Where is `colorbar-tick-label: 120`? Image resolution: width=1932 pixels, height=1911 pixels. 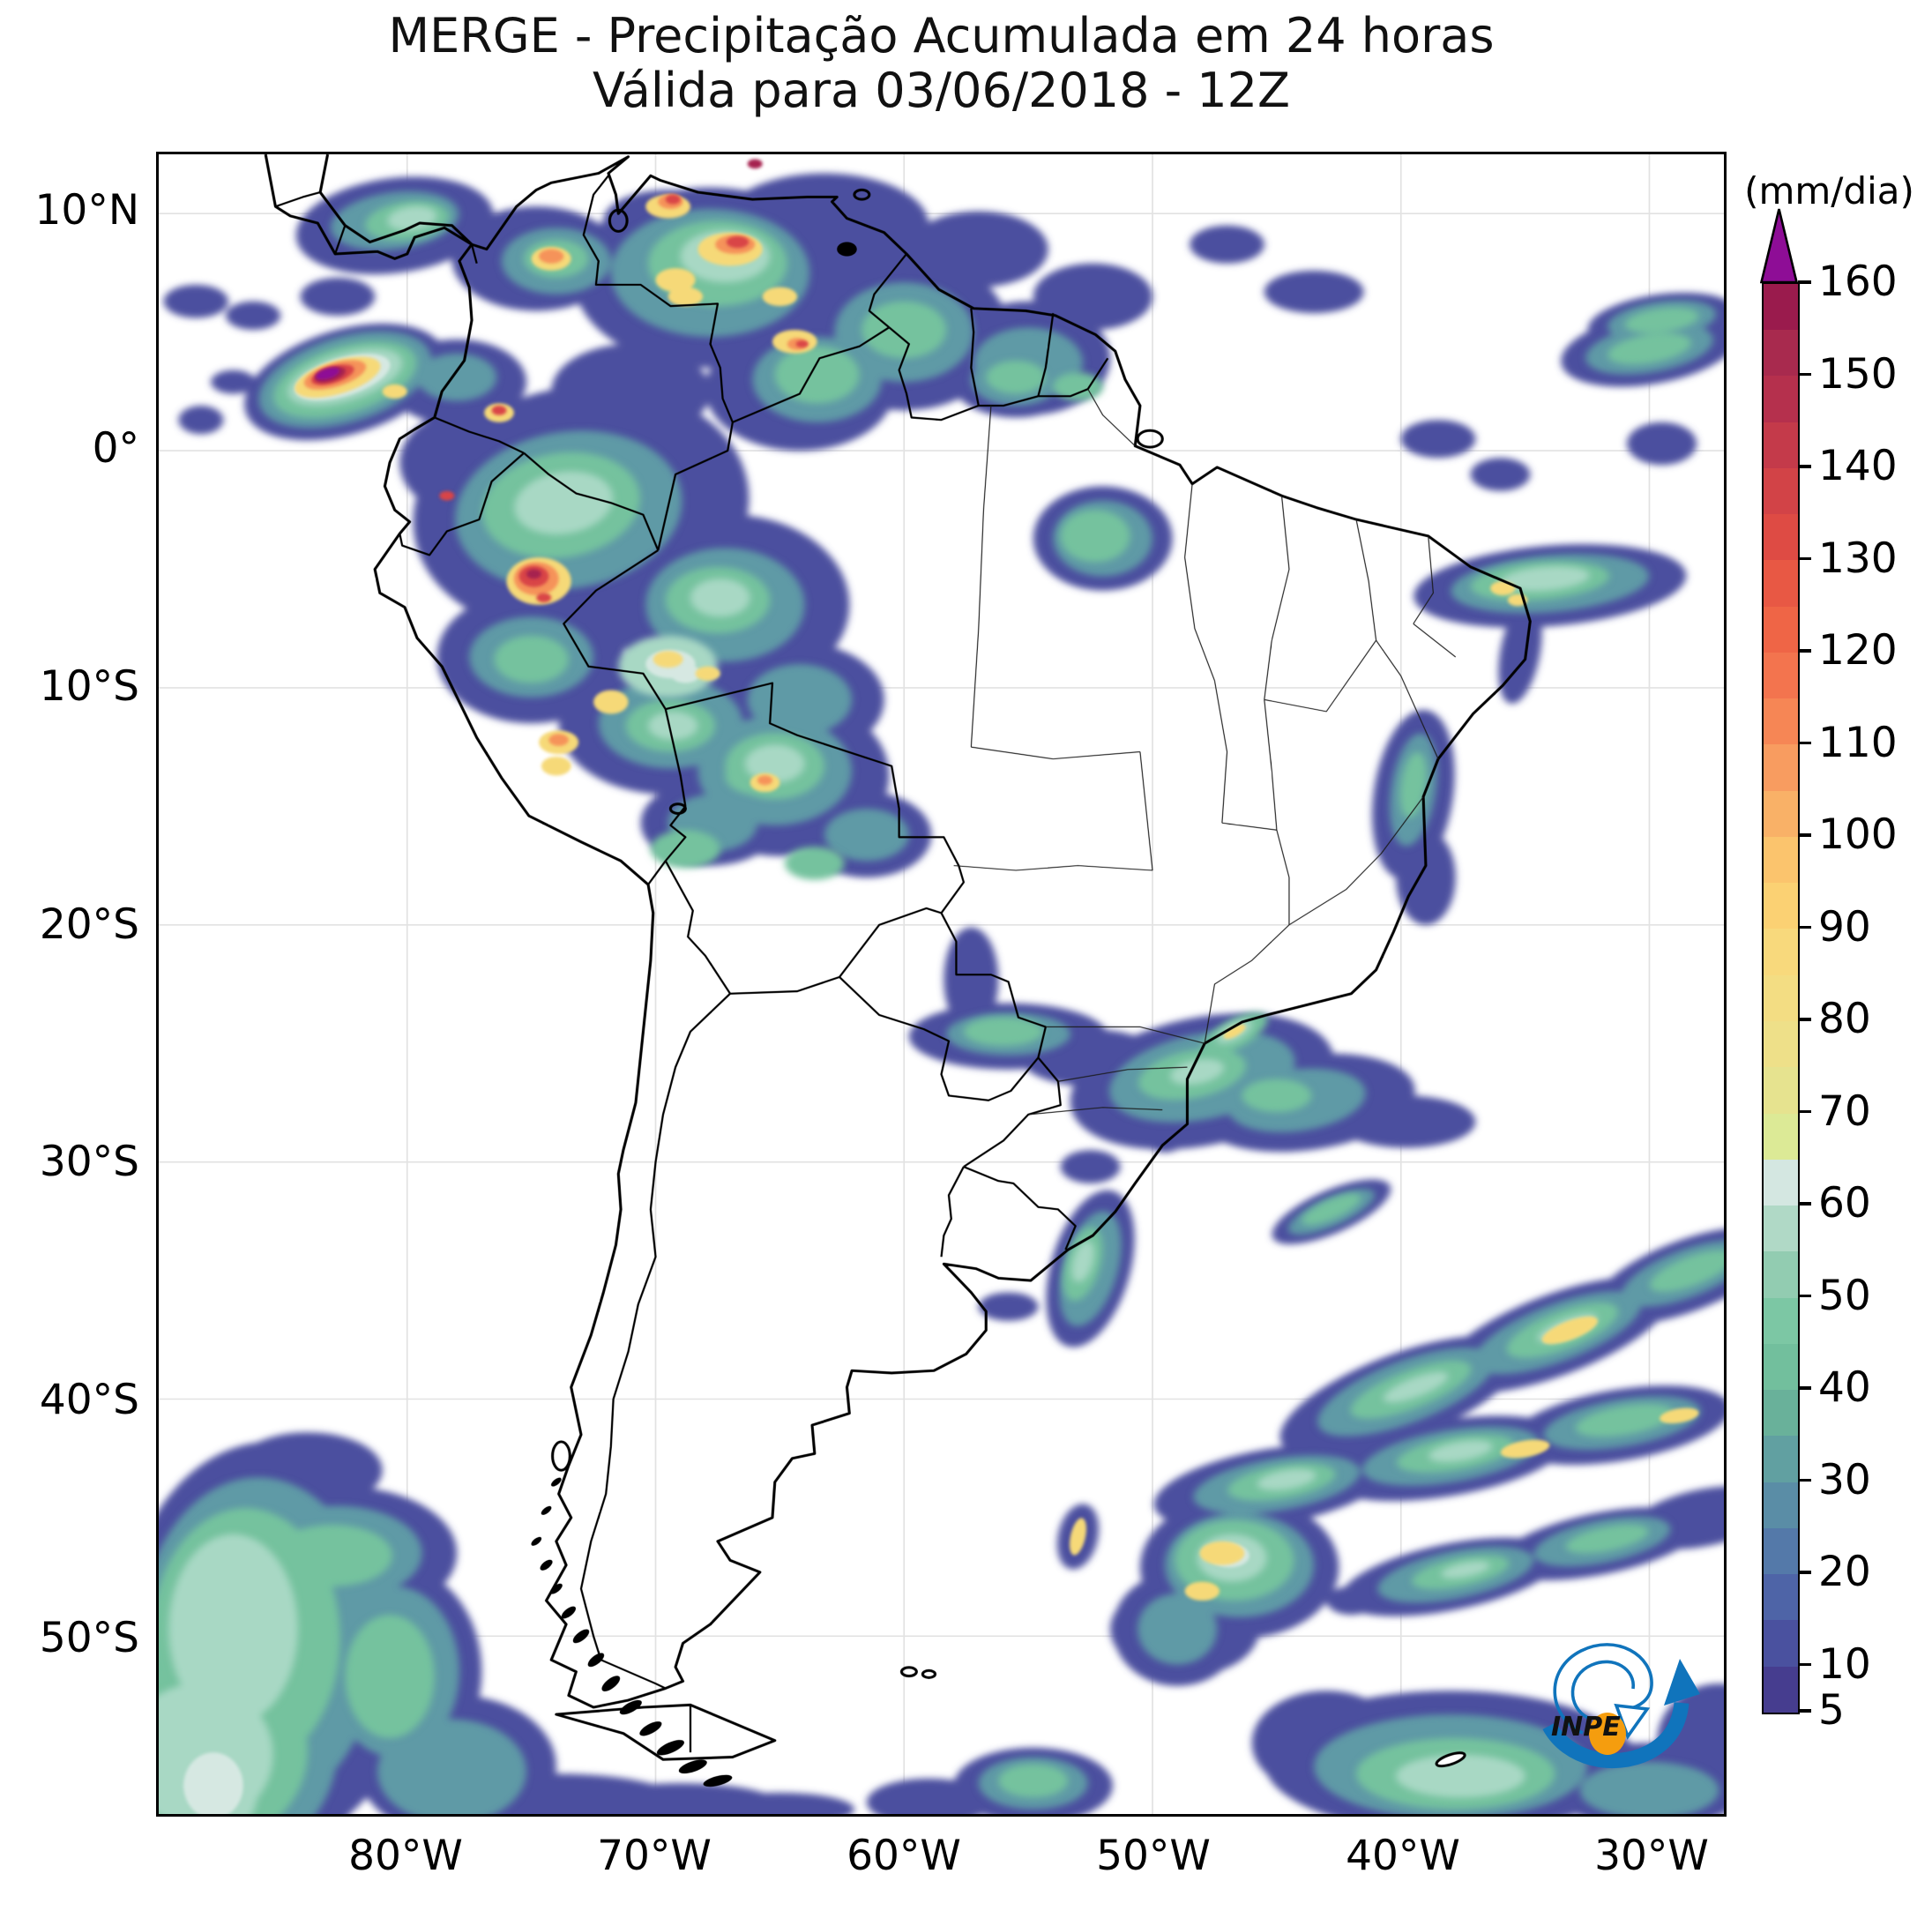 colorbar-tick-label: 120 is located at coordinates (1858, 651).